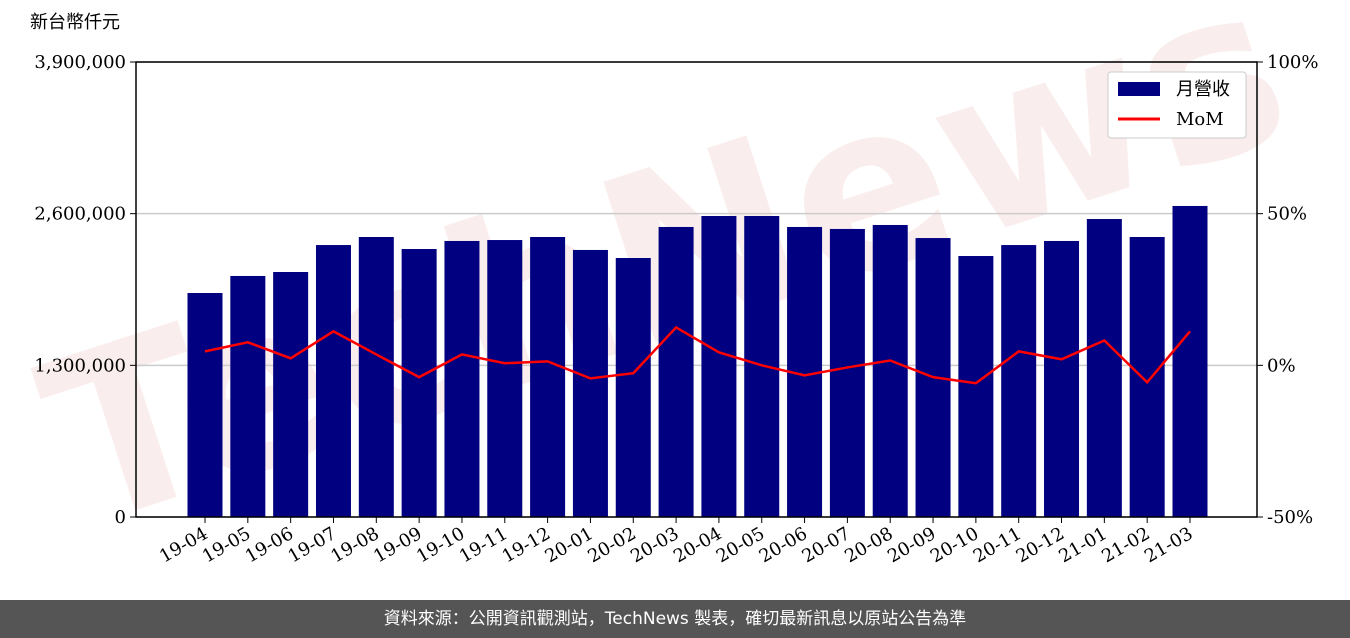 The width and height of the screenshot is (1350, 638). What do you see at coordinates (483, 545) in the screenshot?
I see `x-tick-label: 19-11` at bounding box center [483, 545].